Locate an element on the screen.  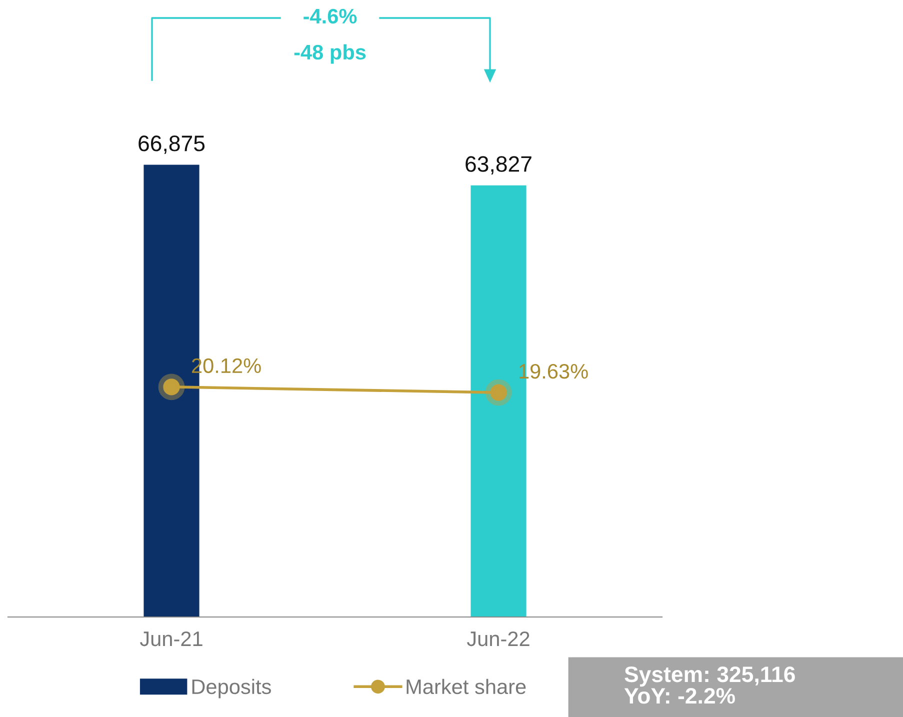
legend-label: Market share is located at coordinates (466, 686).